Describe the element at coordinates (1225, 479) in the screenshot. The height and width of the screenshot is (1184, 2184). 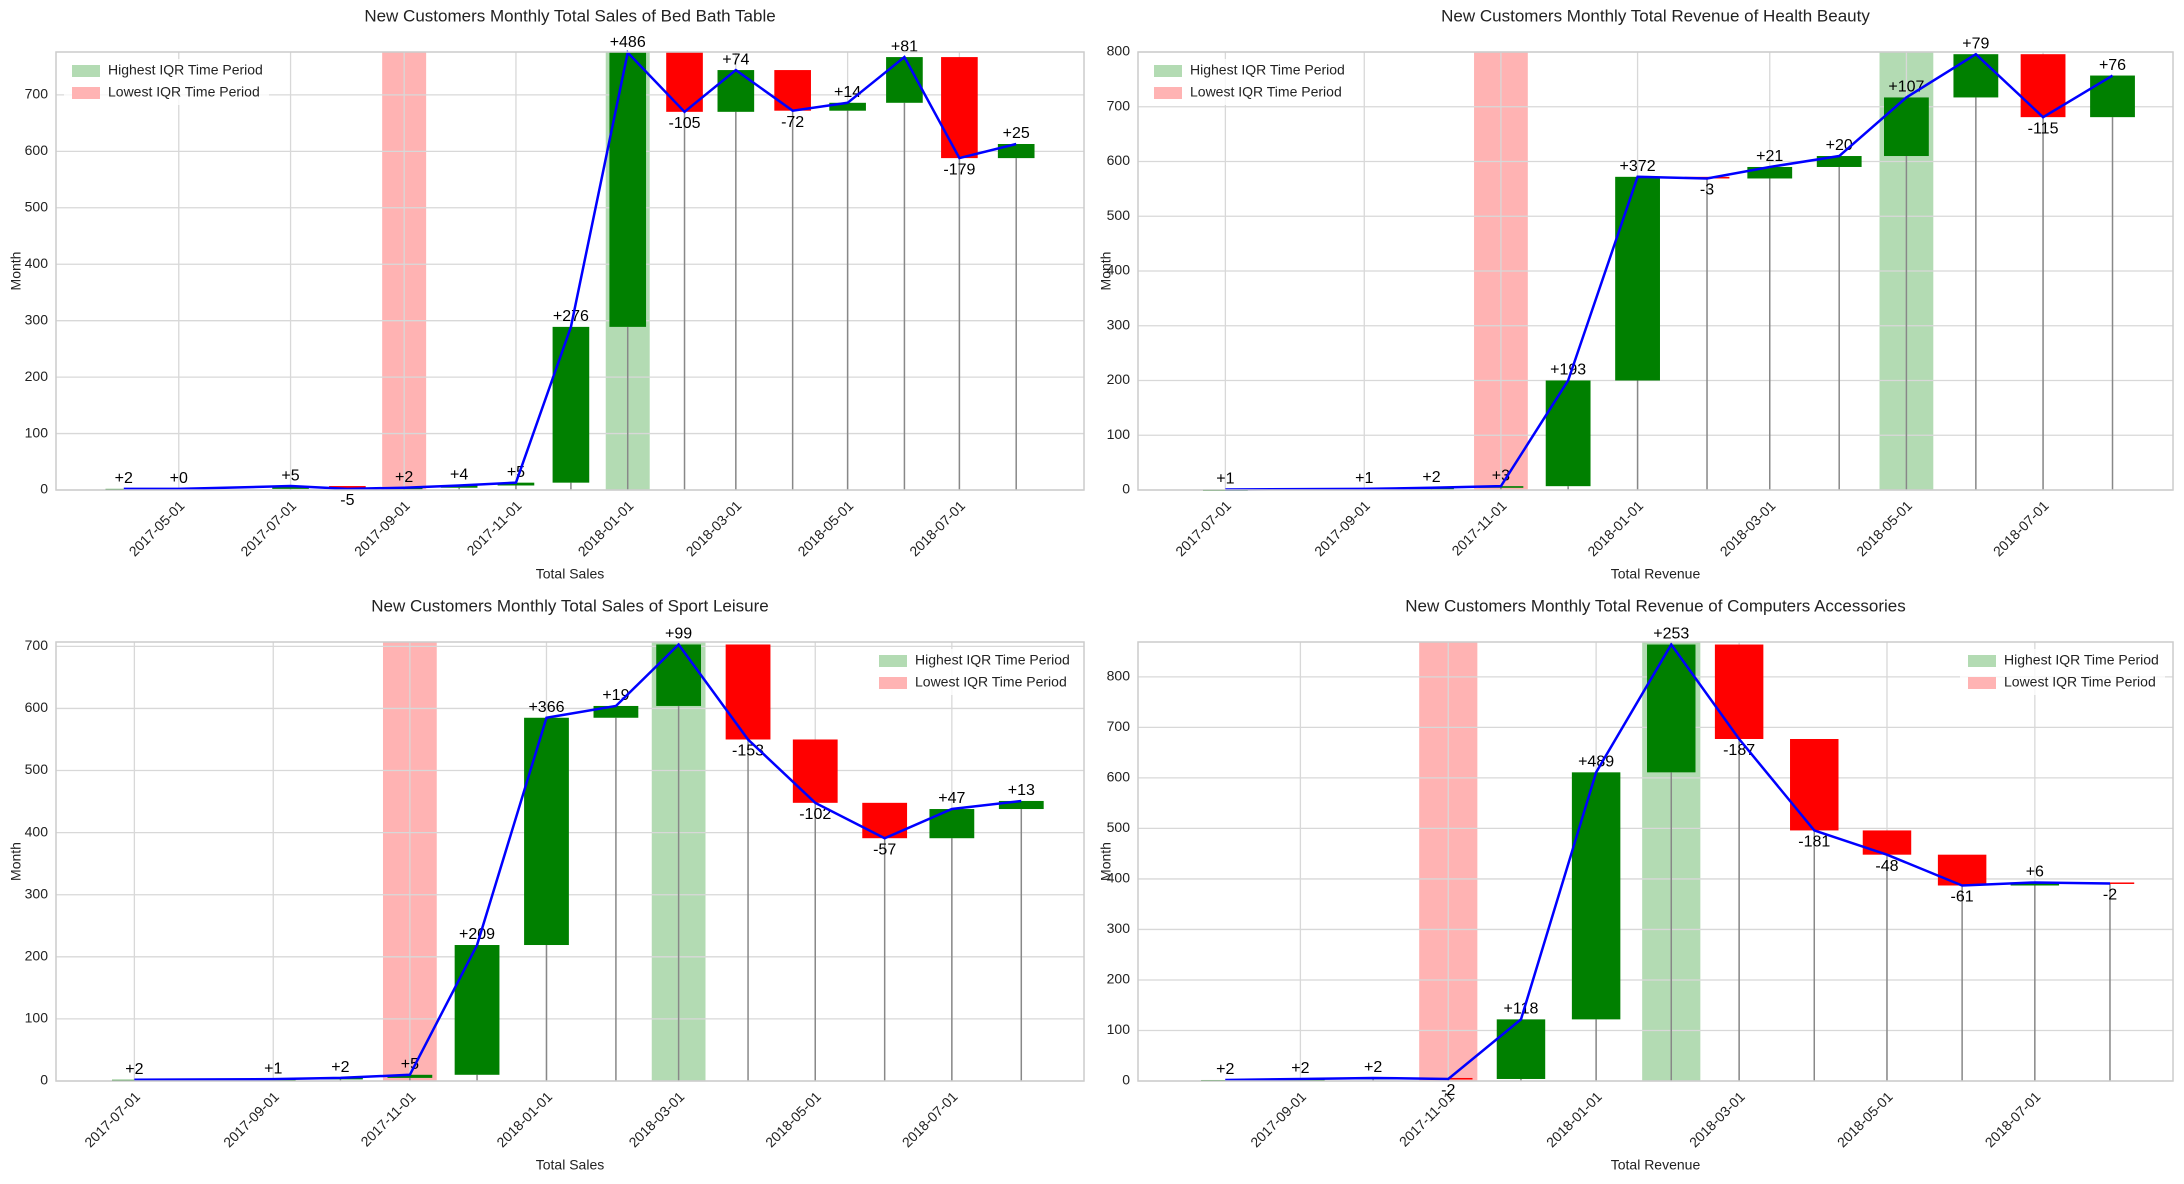
I see `value-label: +1` at that location.